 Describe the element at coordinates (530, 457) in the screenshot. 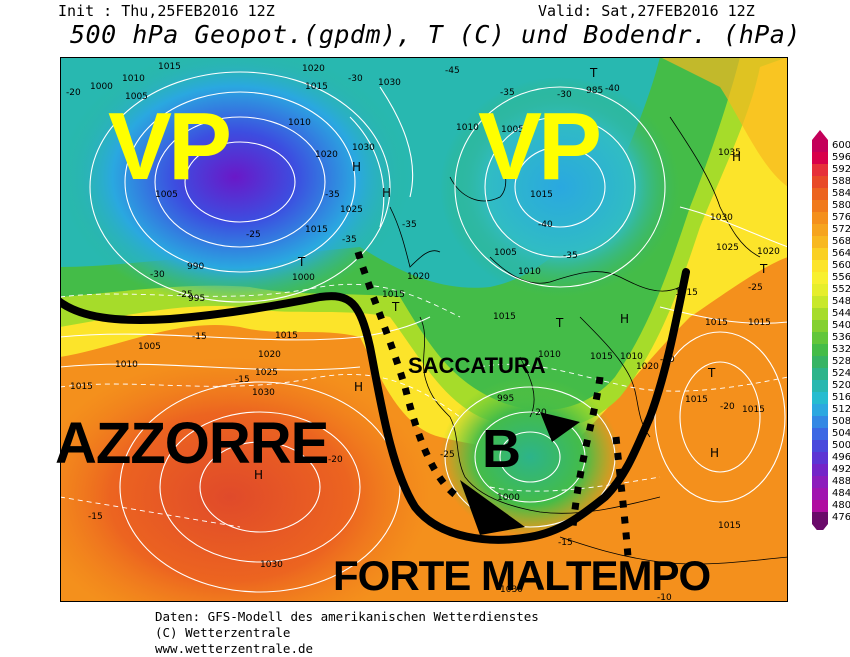

I see `cutoff-low-core` at that location.